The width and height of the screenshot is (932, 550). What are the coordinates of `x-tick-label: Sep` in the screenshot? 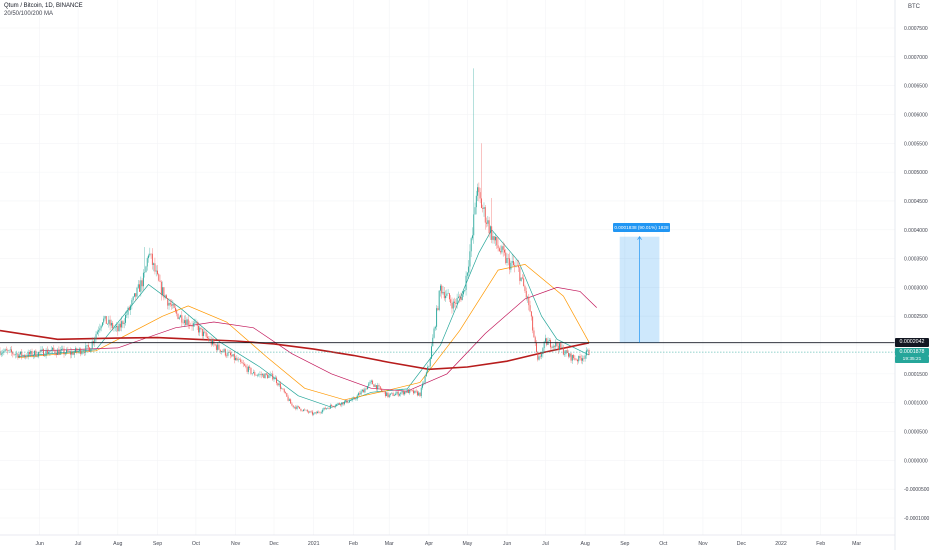 It's located at (157, 544).